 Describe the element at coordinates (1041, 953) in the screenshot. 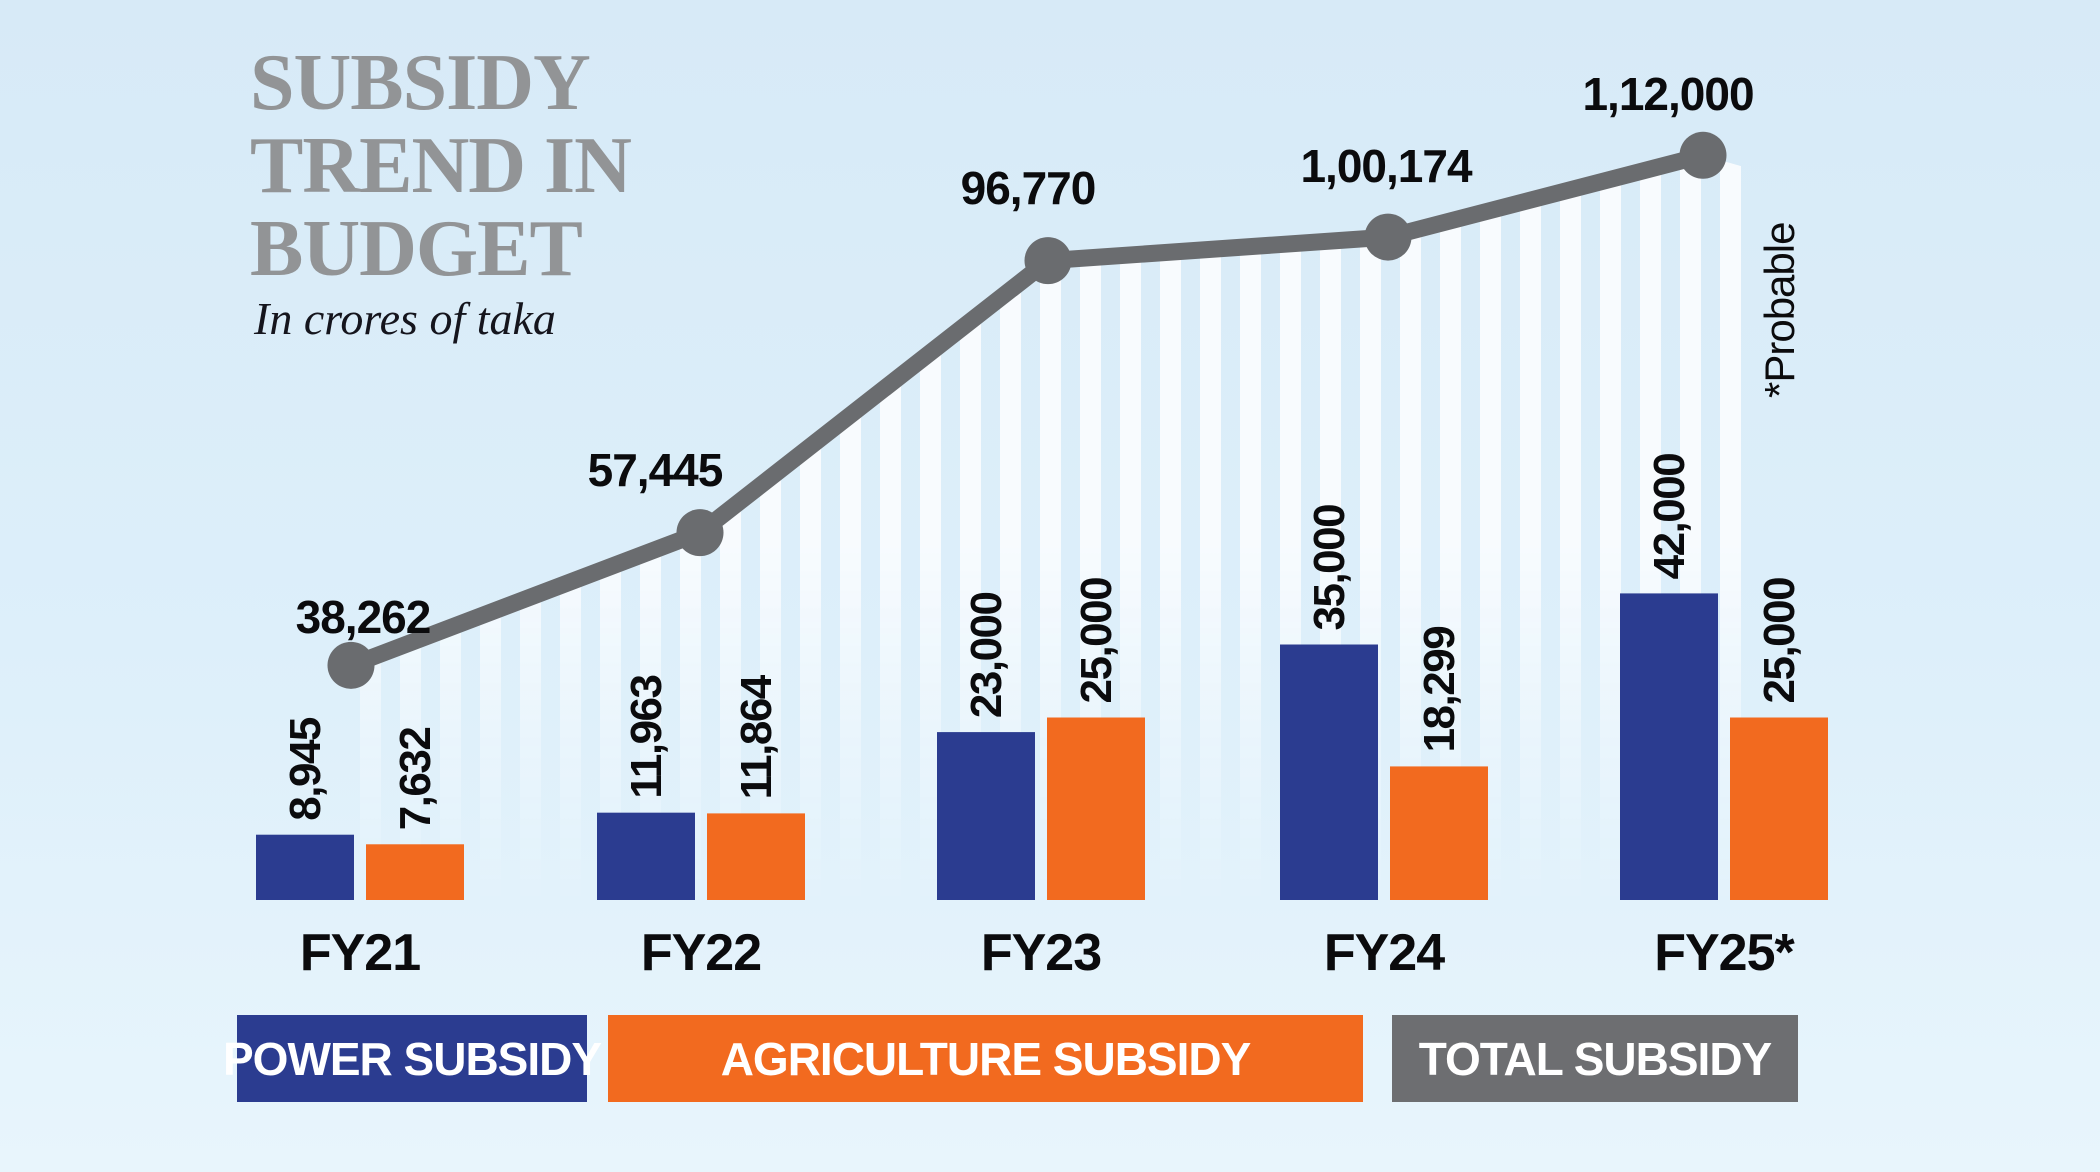

I see `x-axis-label-fy23: FY23` at that location.